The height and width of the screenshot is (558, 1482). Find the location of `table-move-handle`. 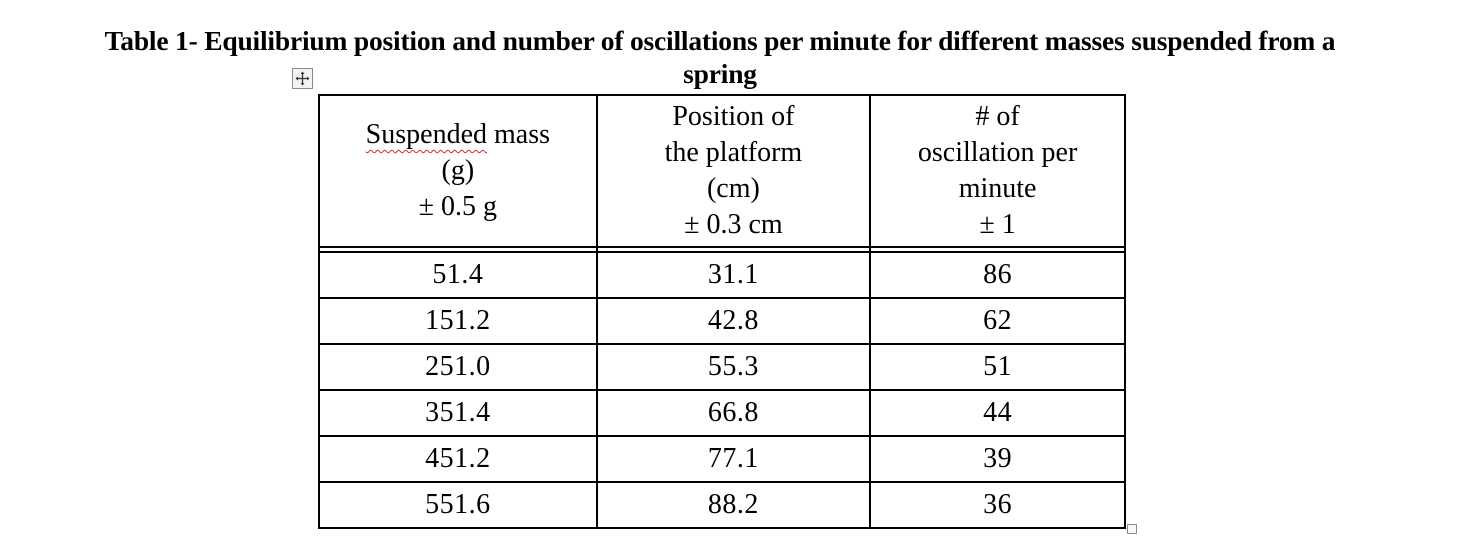

table-move-handle is located at coordinates (302, 78).